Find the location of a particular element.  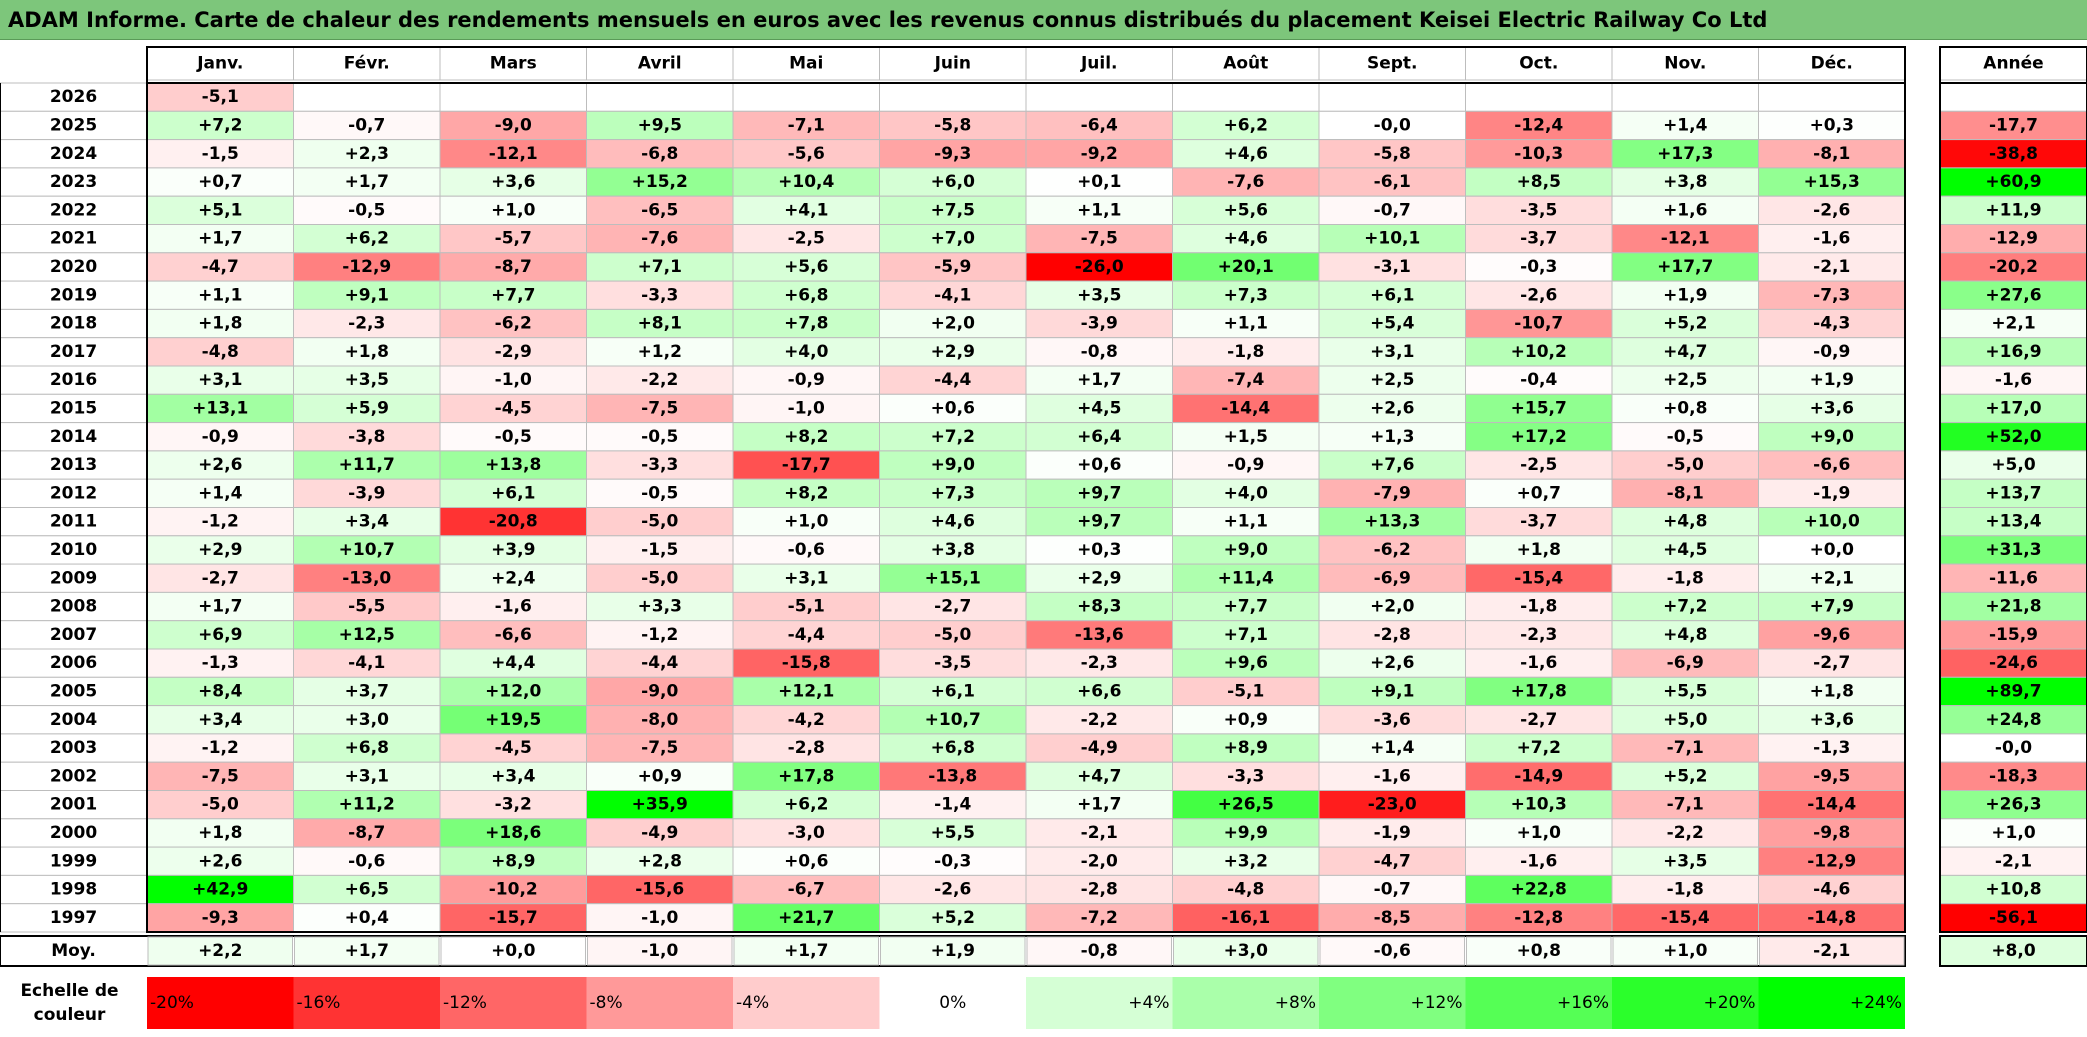

heatmap-value: +7,1 is located at coordinates (660, 267).